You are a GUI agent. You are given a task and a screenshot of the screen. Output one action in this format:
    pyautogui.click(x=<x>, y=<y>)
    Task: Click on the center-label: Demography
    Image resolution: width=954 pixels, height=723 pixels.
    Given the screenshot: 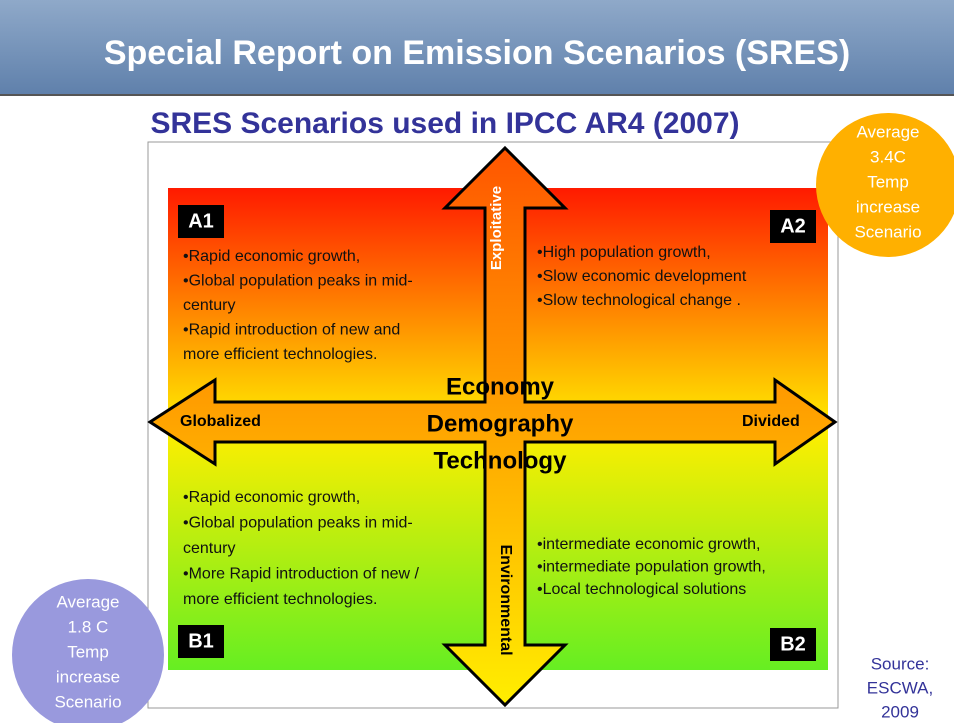 What is the action you would take?
    pyautogui.click(x=500, y=423)
    